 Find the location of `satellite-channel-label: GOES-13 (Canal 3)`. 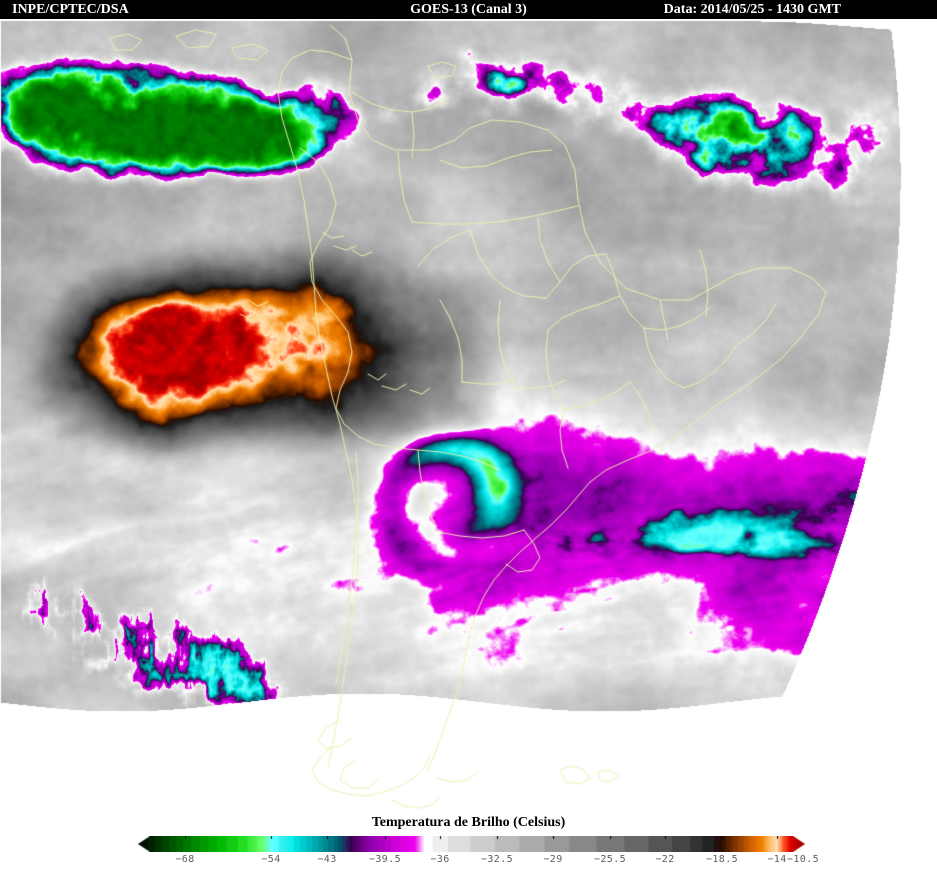

satellite-channel-label: GOES-13 (Canal 3) is located at coordinates (468, 9).